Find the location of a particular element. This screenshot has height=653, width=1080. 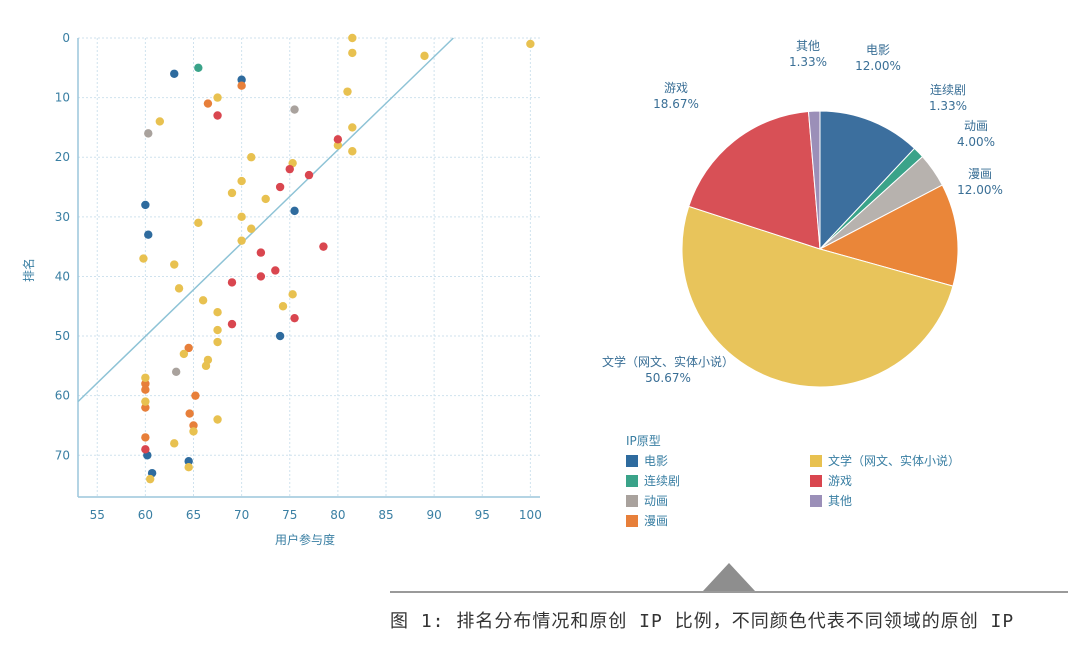

legend-item-tv-series: 连续剧 is located at coordinates (653, 480).